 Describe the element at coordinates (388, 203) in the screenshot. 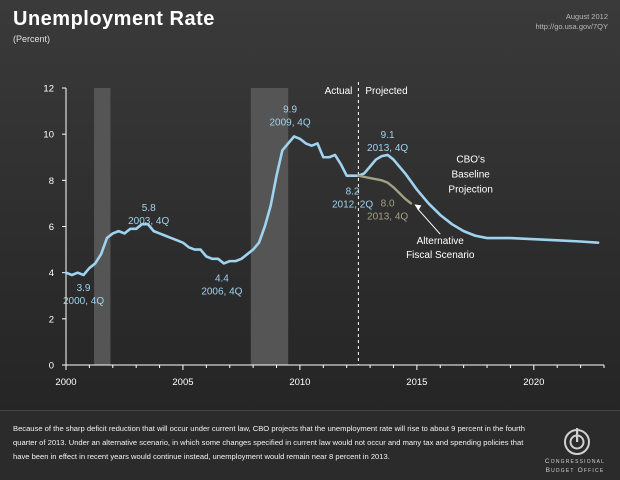

I see `annotation-value-a2013a: 8.0` at that location.